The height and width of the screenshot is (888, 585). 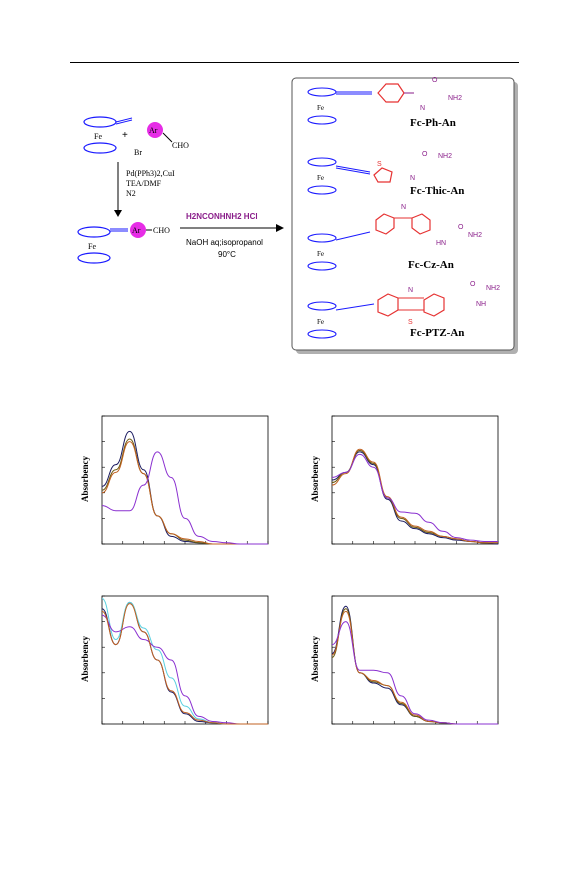 I want to click on cho-label: CHO, so click(x=180, y=145).